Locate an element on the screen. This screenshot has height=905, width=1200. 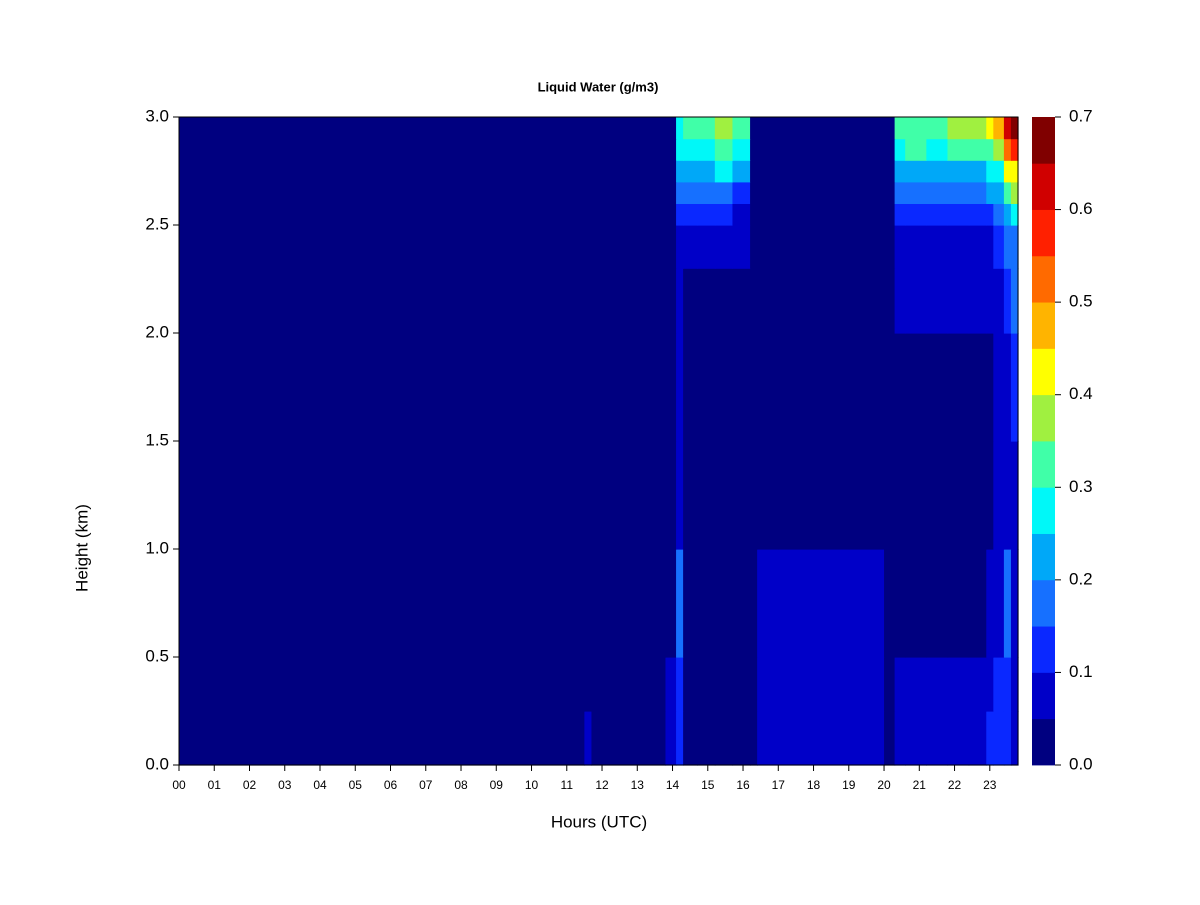
colorbar-tick-label: 0.7 is located at coordinates (1081, 115).